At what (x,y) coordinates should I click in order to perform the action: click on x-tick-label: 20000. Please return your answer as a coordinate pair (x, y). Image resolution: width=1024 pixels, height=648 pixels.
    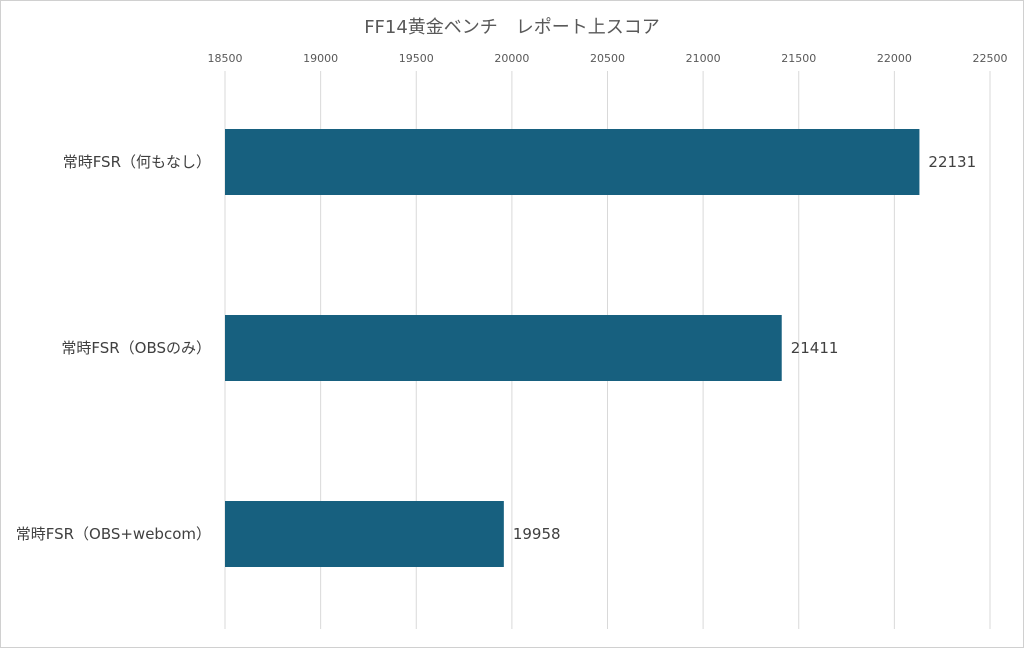
    Looking at the image, I should click on (511, 58).